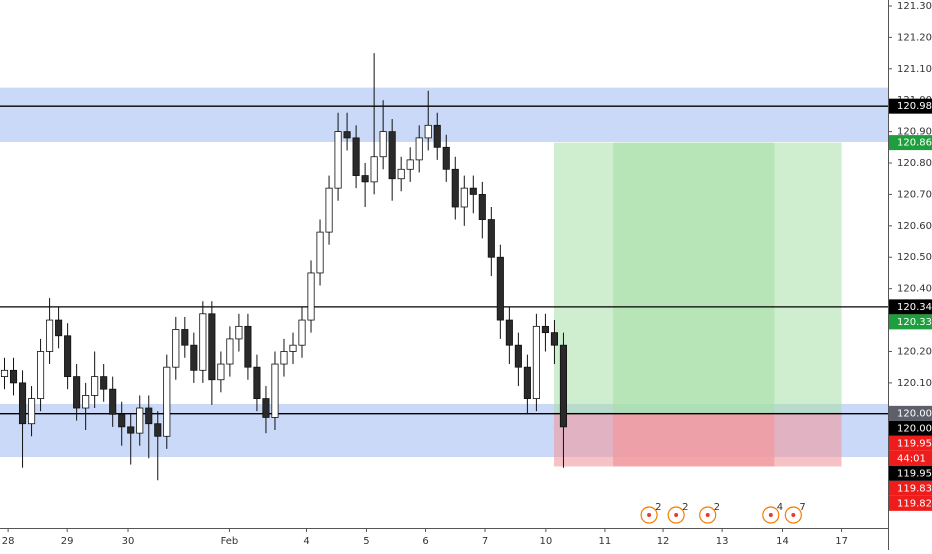  What do you see at coordinates (914, 132) in the screenshot?
I see `y-tick-label: 120.900` at bounding box center [914, 132].